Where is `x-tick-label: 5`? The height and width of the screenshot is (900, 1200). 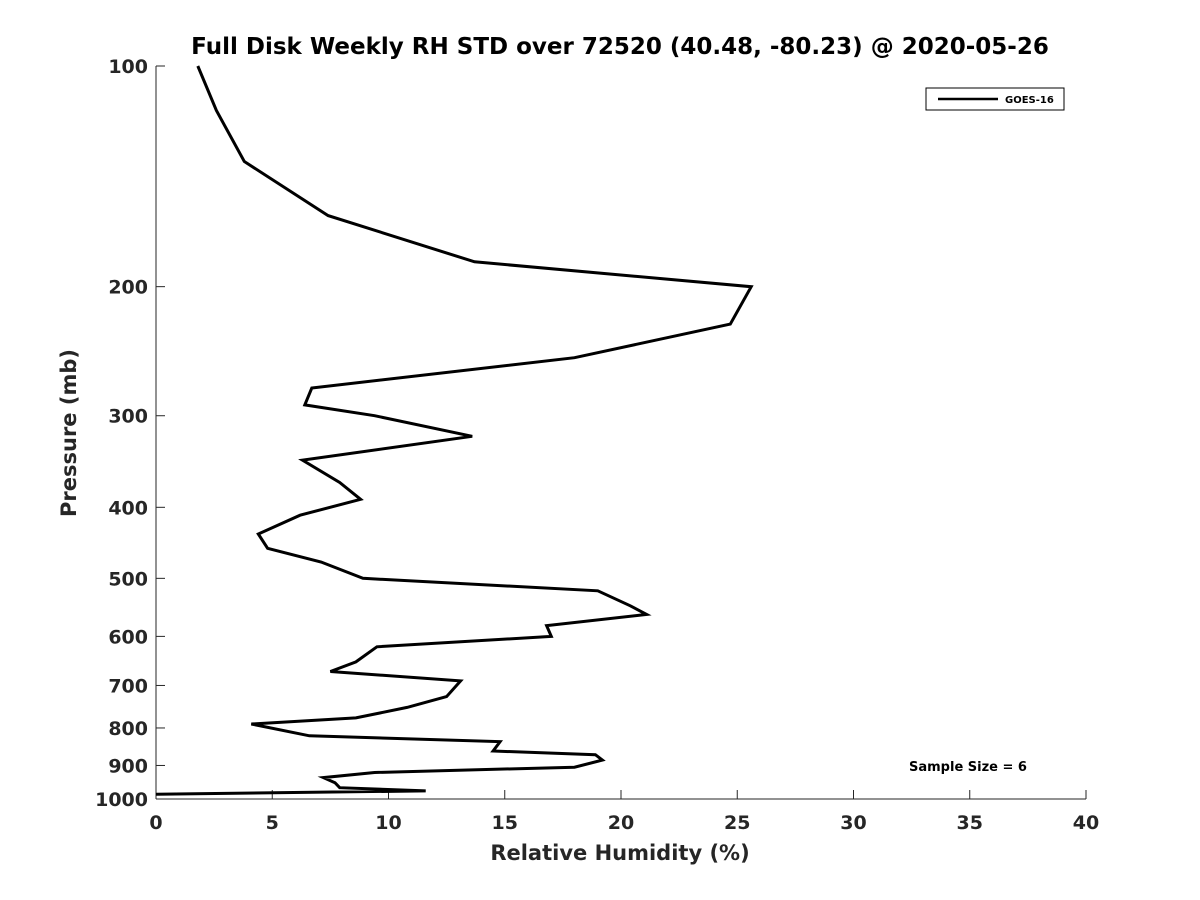
x-tick-label: 5 is located at coordinates (272, 823).